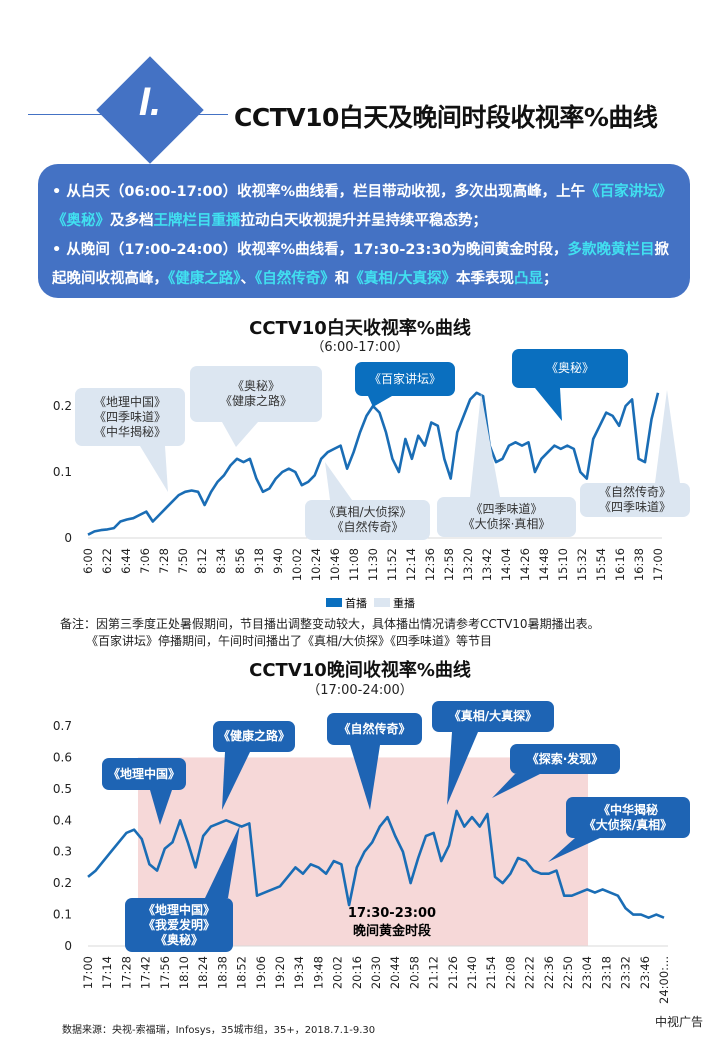 The height and width of the screenshot is (1040, 720). Describe the element at coordinates (568, 972) in the screenshot. I see `x-tick-label: 22:50` at that location.